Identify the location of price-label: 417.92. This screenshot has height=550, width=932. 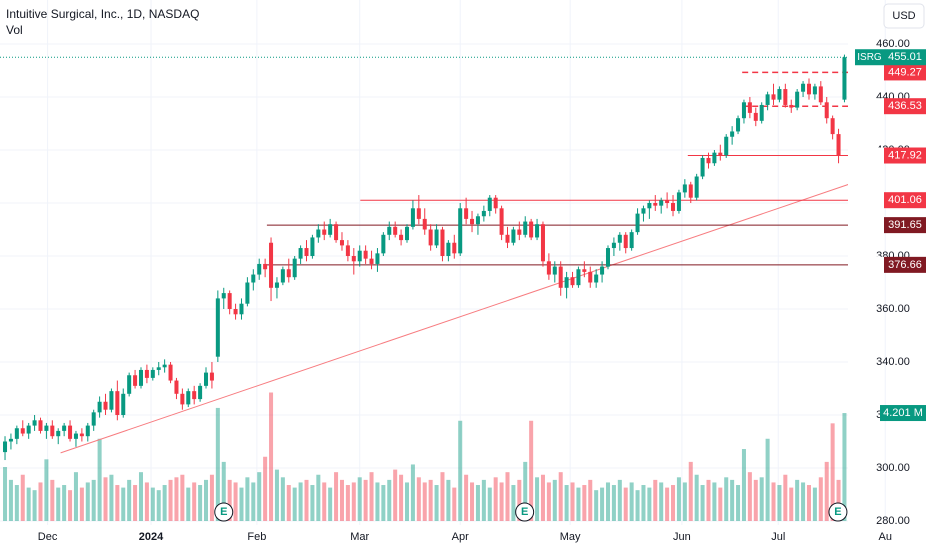
(905, 155).